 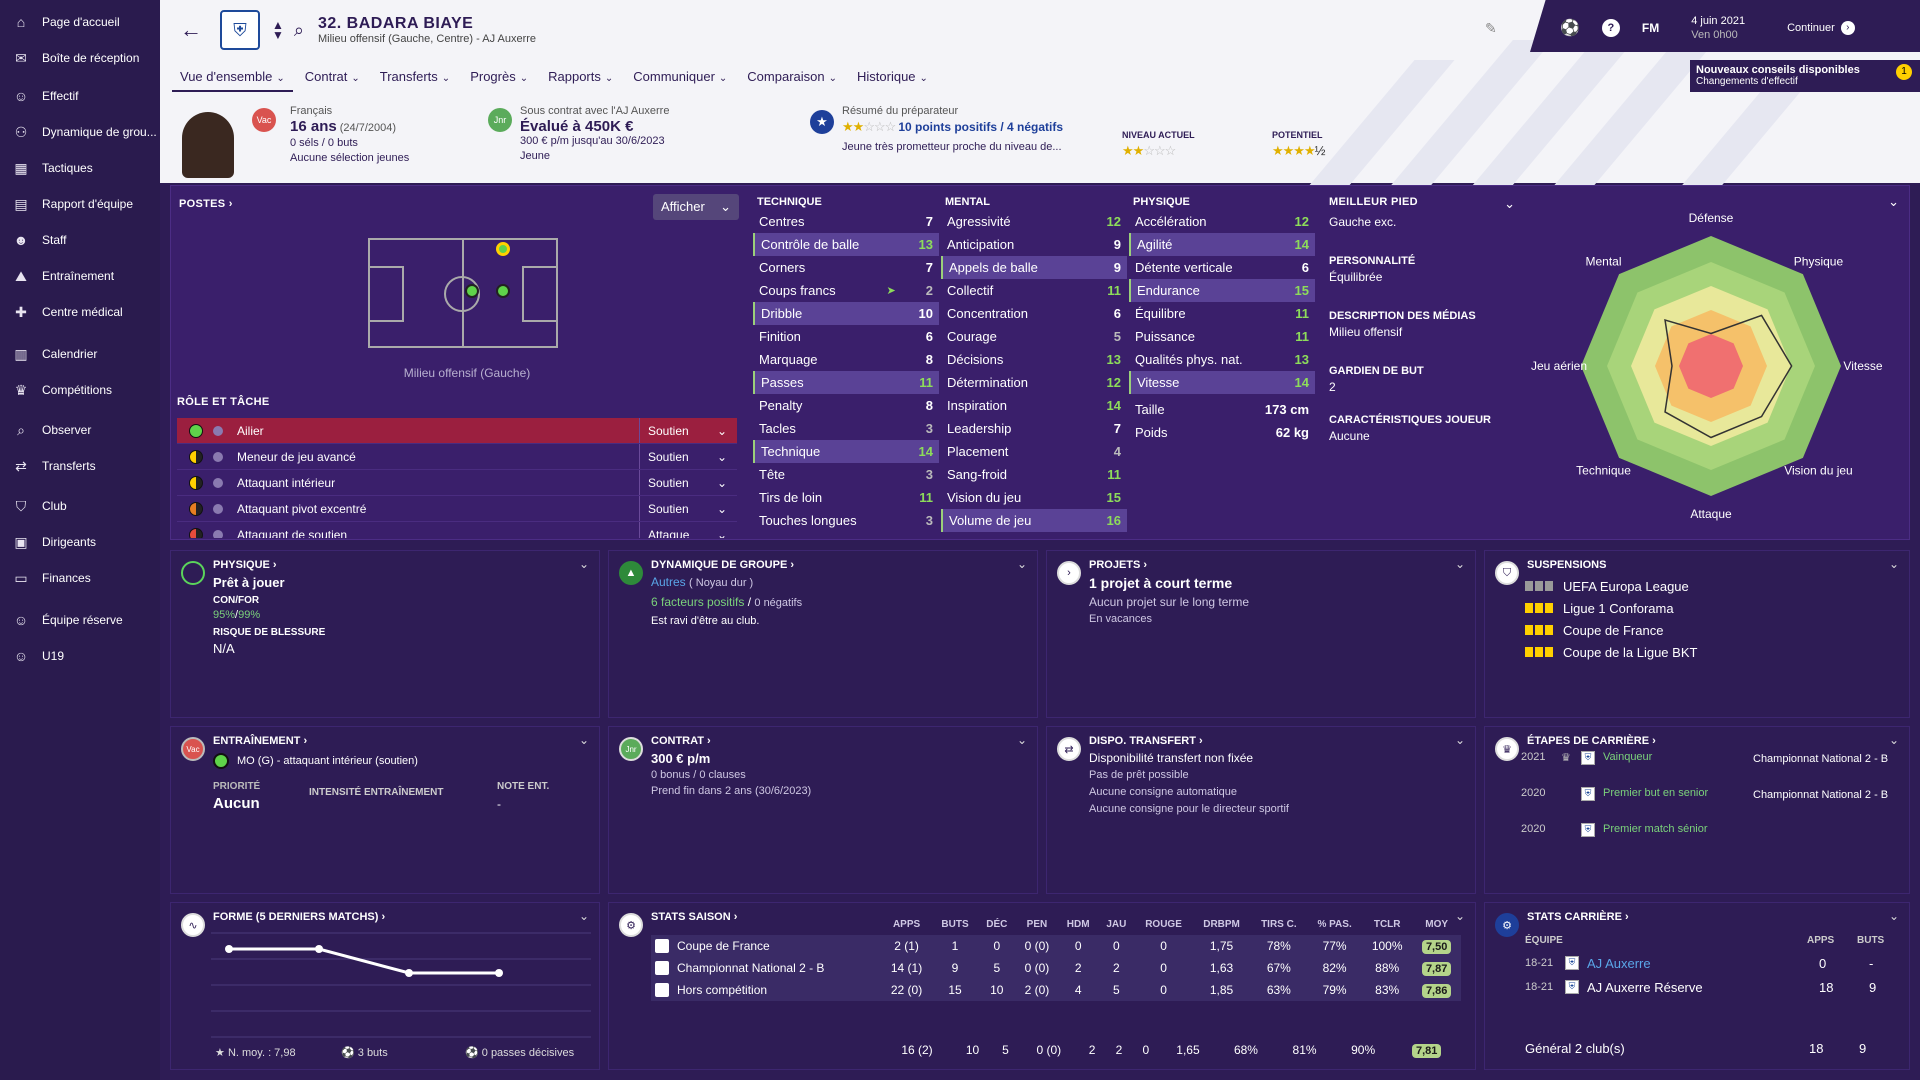 I want to click on competition-name: Championnat National 2 - B, so click(x=751, y=967).